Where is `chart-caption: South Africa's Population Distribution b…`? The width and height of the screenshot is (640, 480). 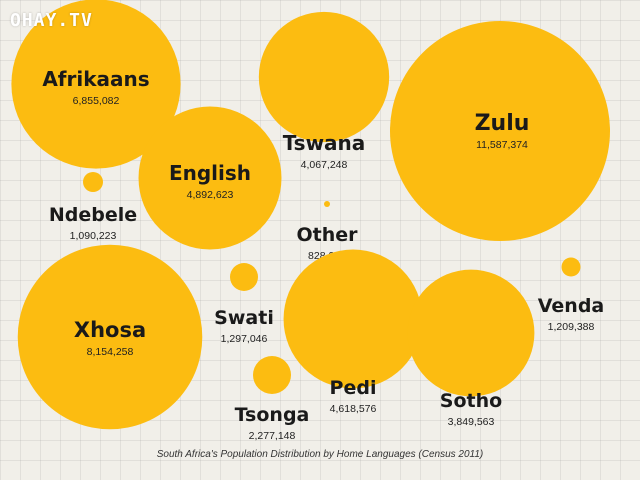 chart-caption: South Africa's Population Distribution b… is located at coordinates (320, 454).